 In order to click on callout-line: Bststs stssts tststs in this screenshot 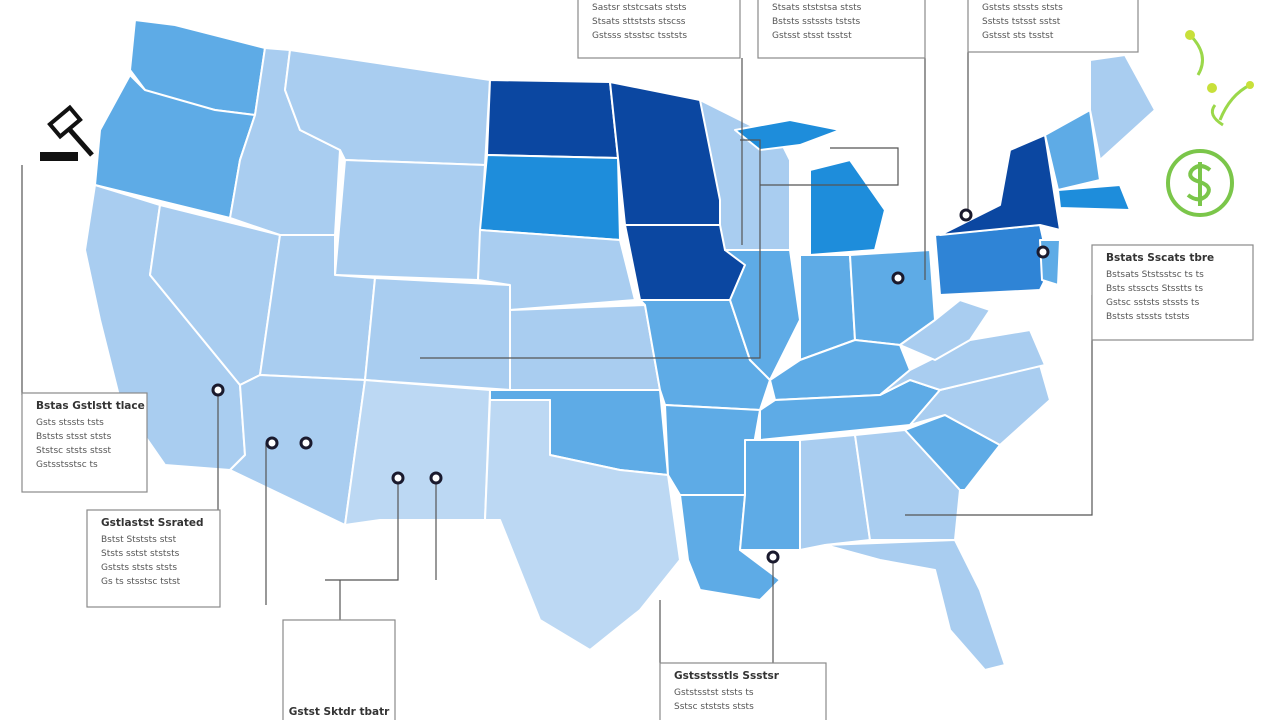, I will do `click(1148, 317)`.